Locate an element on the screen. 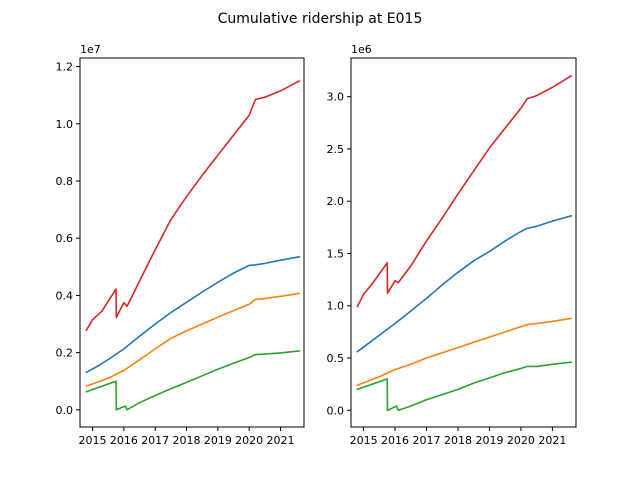 This screenshot has height=480, width=640. left-y-tick-label: 1.2 is located at coordinates (65, 67).